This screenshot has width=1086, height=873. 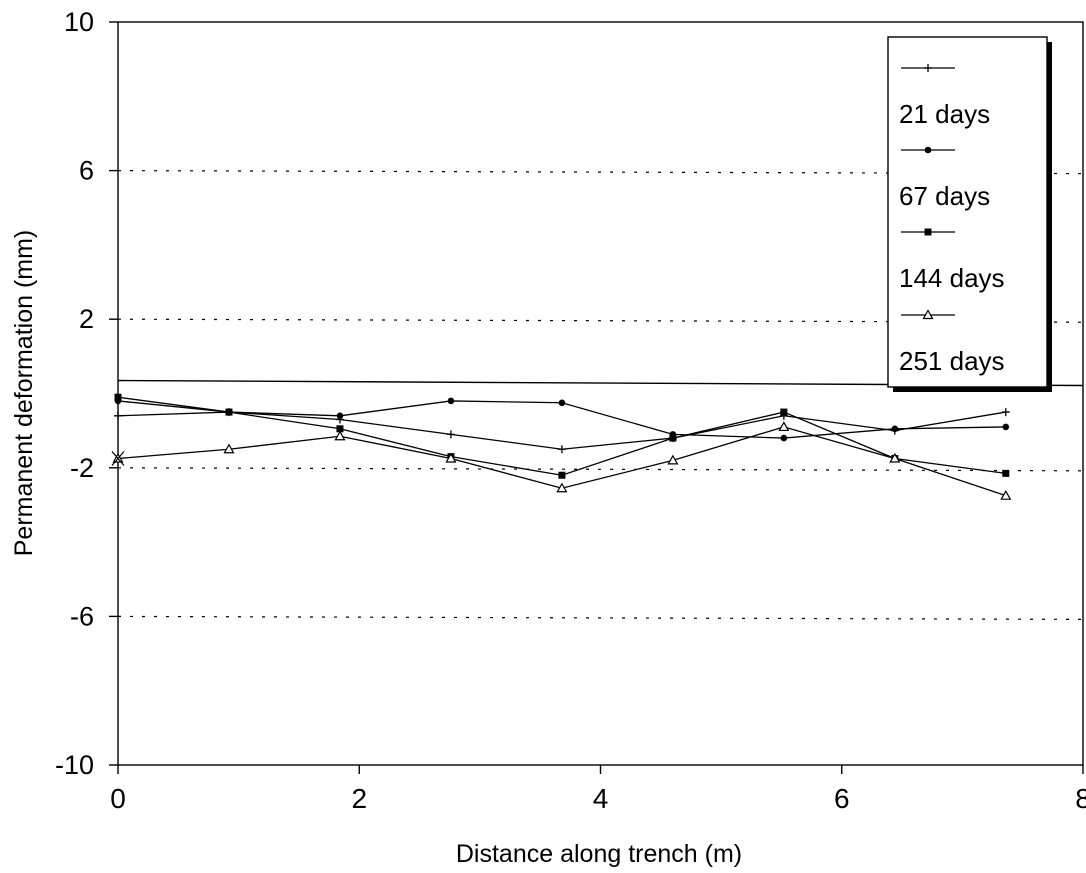 I want to click on x-tick-label: 0, so click(x=118, y=798).